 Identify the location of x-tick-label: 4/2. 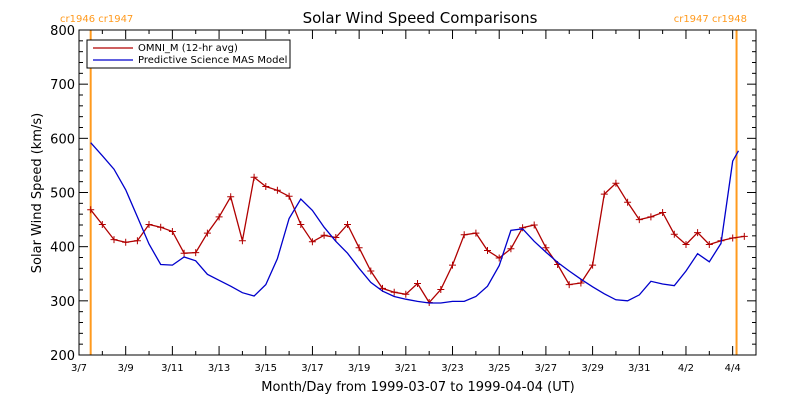
(686, 368).